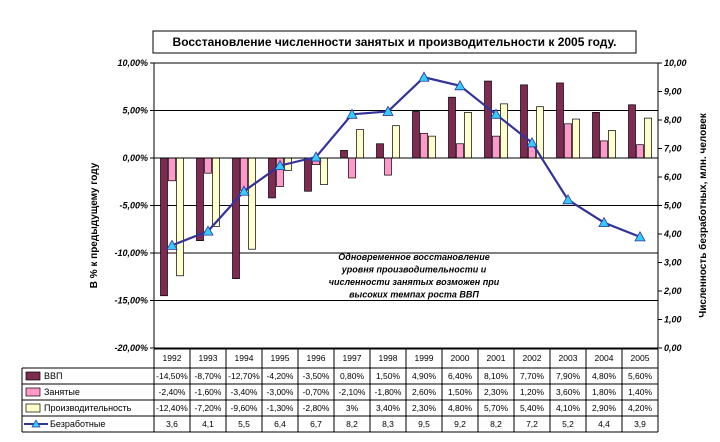 Image resolution: width=720 pixels, height=442 pixels. Describe the element at coordinates (424, 424) in the screenshot. I see `data-label: 9,5` at that location.